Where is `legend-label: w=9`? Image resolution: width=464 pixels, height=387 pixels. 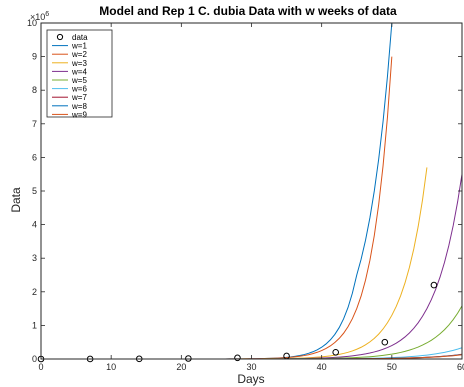
legend-label: w=9 is located at coordinates (79, 114).